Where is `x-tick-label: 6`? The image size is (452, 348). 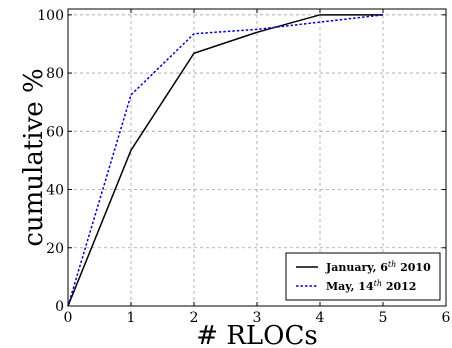 x-tick-label: 6 is located at coordinates (446, 318).